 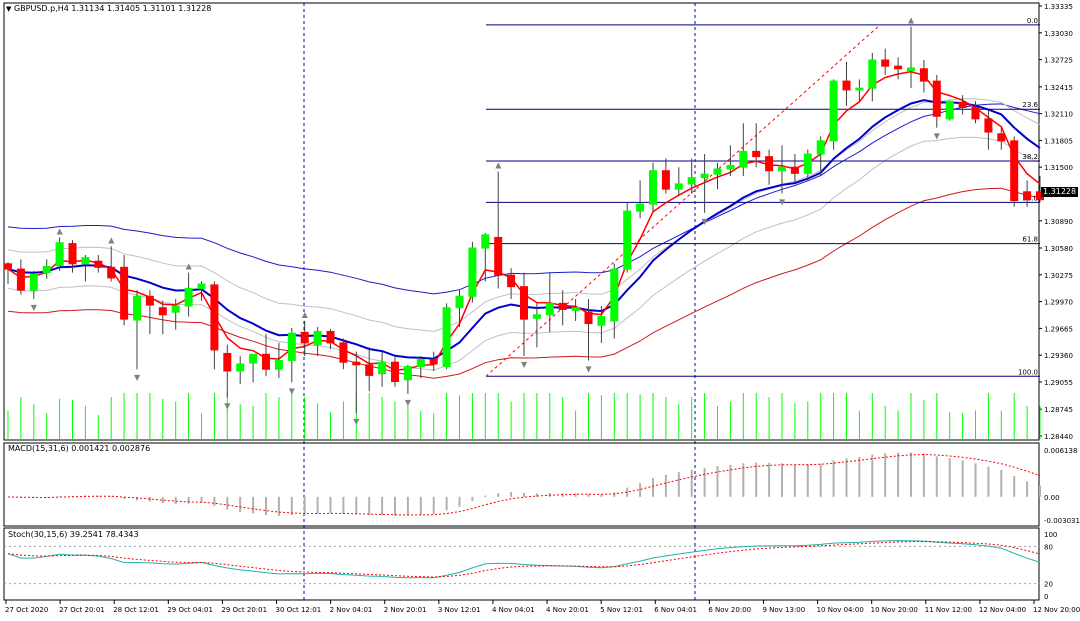 I want to click on time-tick-label: 6 Nov 20:00, so click(x=729, y=610).